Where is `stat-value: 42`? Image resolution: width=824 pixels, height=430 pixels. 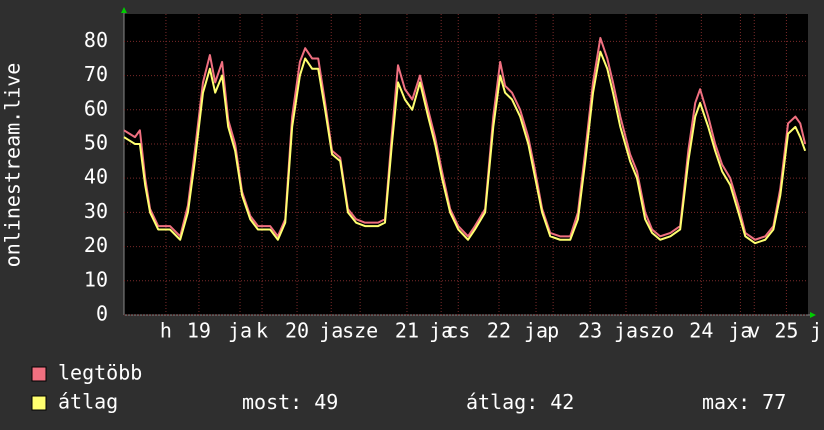
stat-value: 42 is located at coordinates (562, 402).